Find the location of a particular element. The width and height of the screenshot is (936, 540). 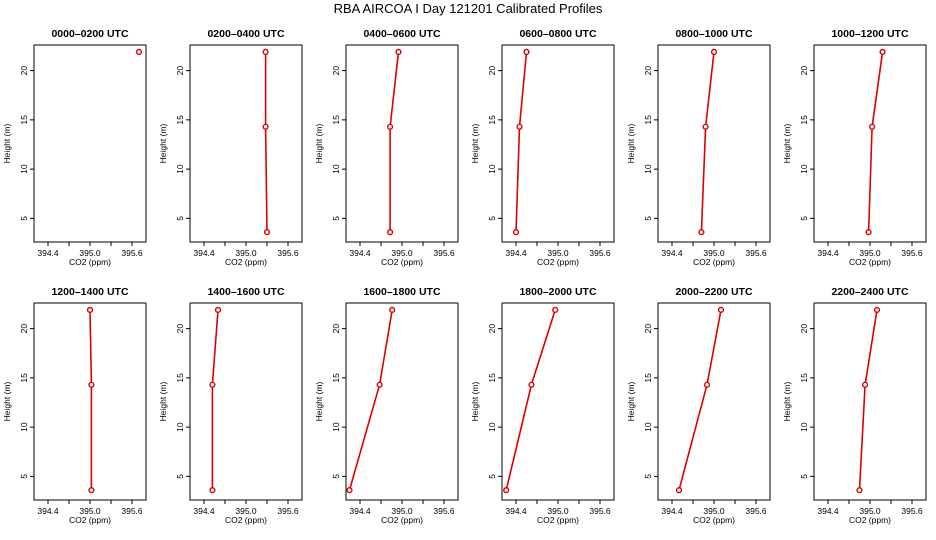

panel-title: 0200–0400 UTC is located at coordinates (245, 34).